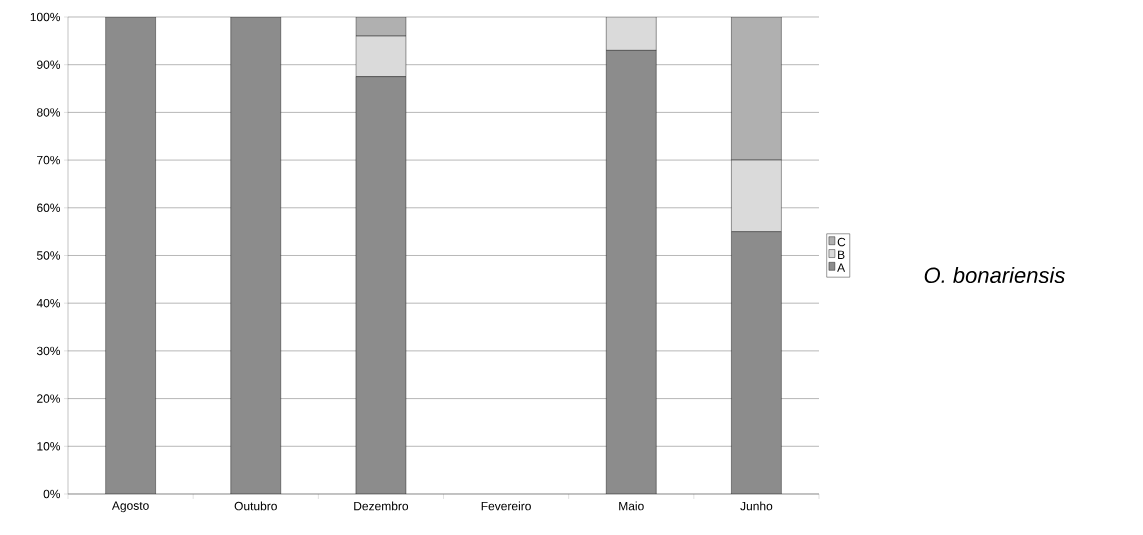 The width and height of the screenshot is (1143, 535). What do you see at coordinates (48, 303) in the screenshot?
I see `y-tick-label: 40%` at bounding box center [48, 303].